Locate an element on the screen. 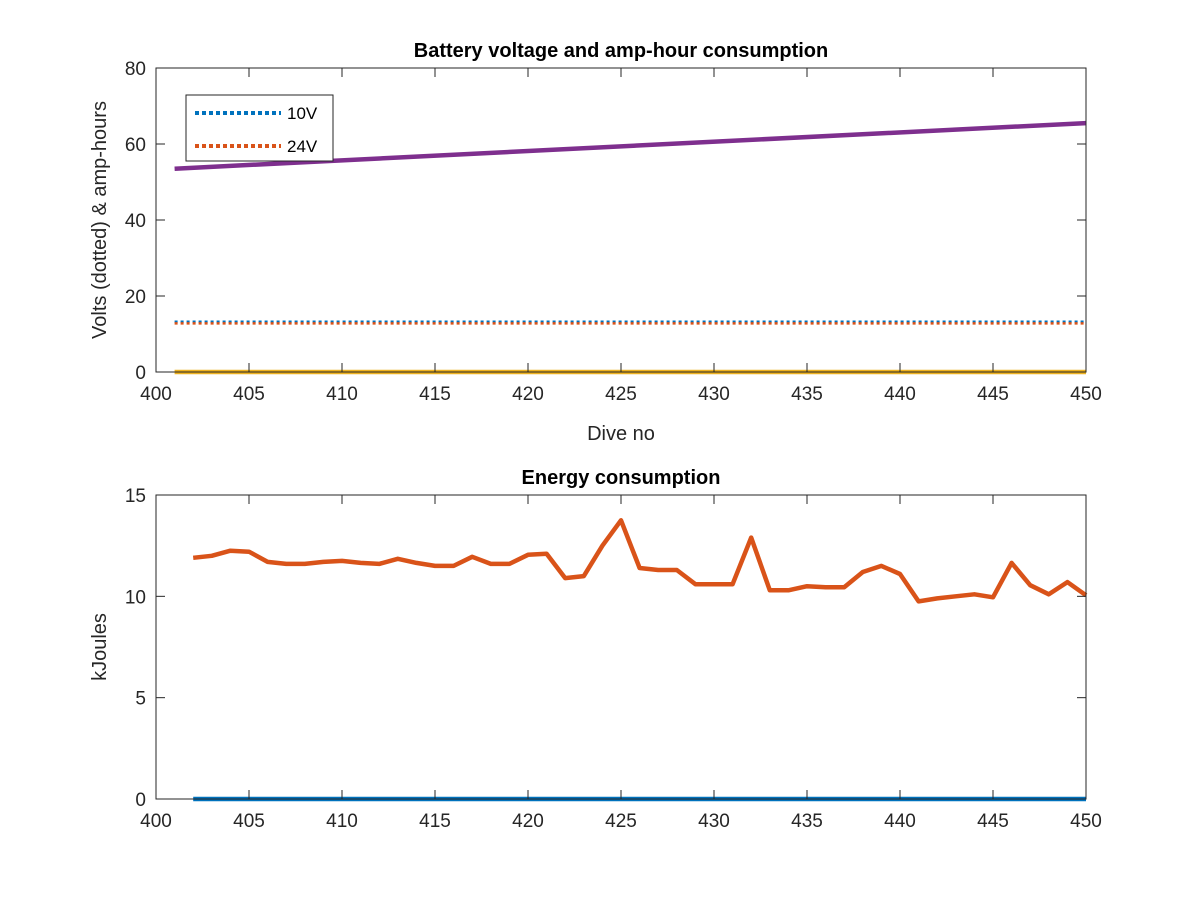 Image resolution: width=1200 pixels, height=900 pixels. y-tick-label: 40 is located at coordinates (135, 221).